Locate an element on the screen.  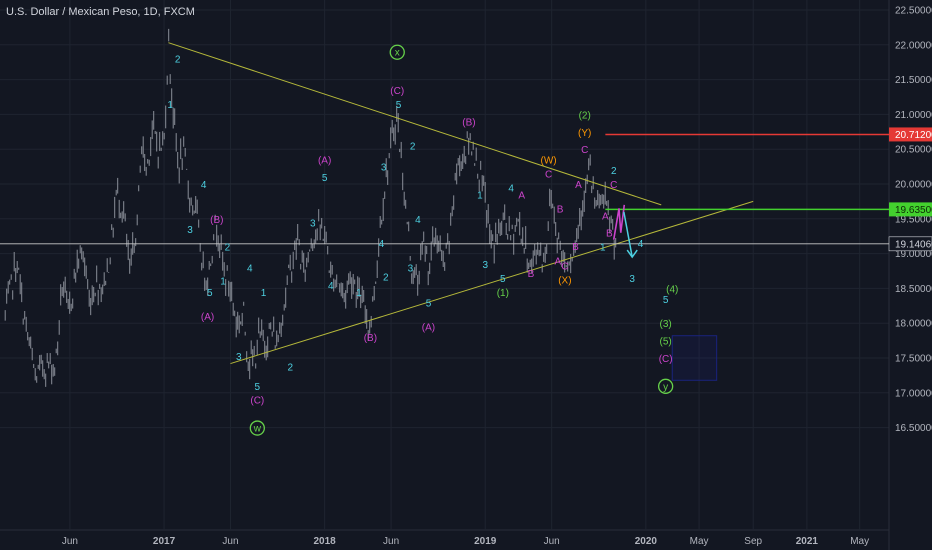
wave-label: (1) is located at coordinates (503, 293).